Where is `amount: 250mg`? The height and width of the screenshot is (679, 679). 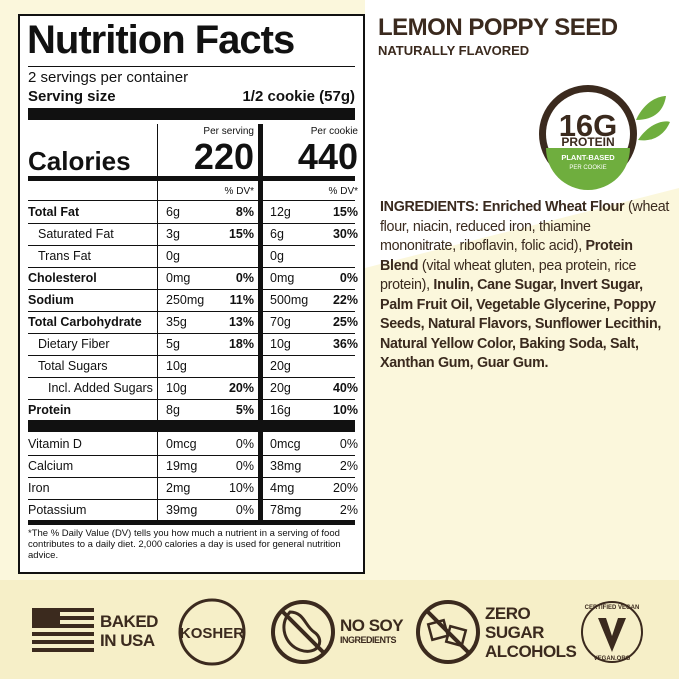
amount: 250mg is located at coordinates (185, 300).